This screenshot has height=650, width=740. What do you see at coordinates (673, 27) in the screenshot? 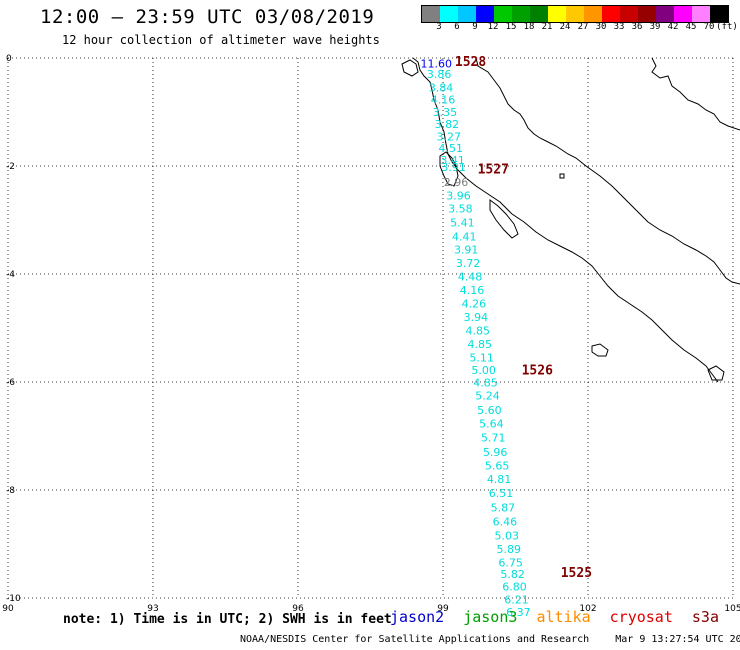
I see `legend-label: 42` at bounding box center [673, 27].